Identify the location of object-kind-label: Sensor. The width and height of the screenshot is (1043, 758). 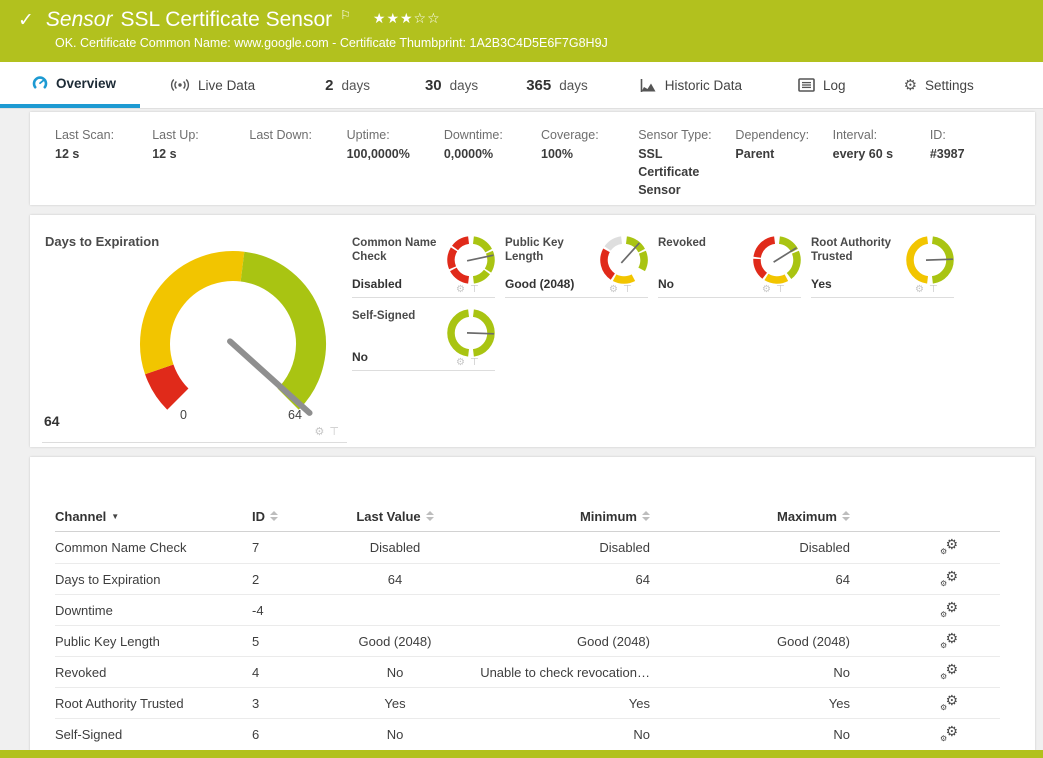
(79, 19).